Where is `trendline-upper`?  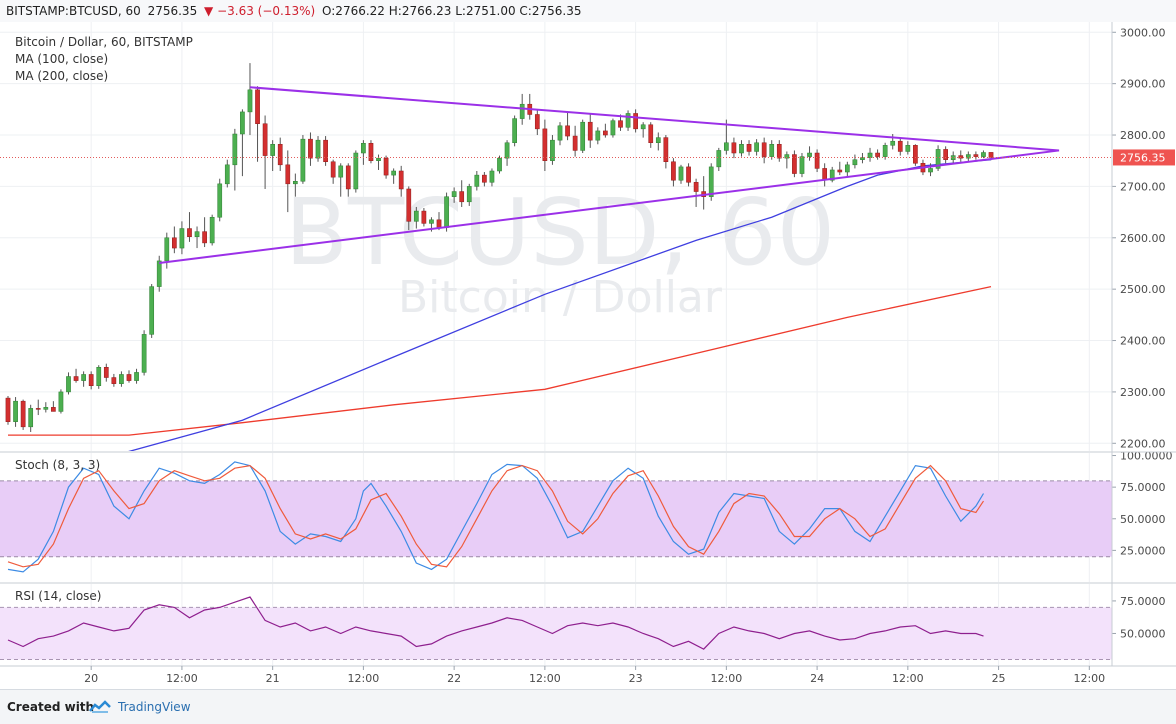
trendline-upper is located at coordinates (654, 119).